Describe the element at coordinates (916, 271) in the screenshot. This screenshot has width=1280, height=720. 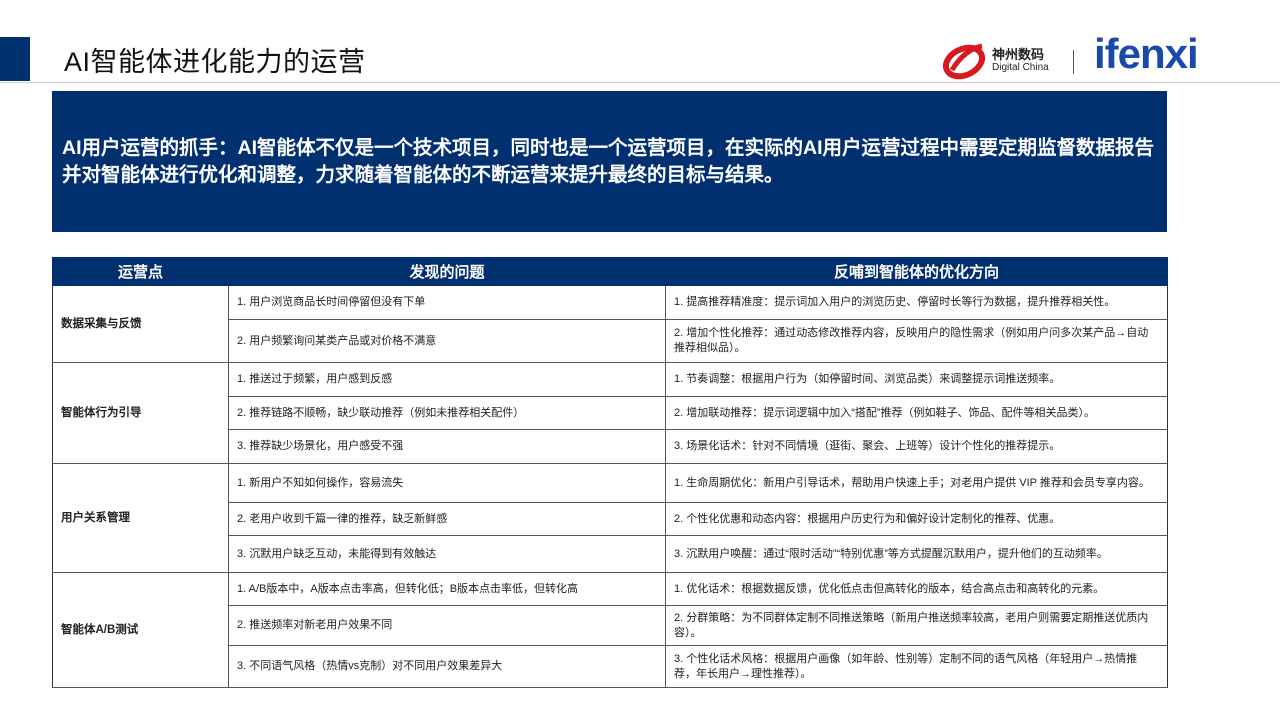
I see `column-header: 反哺到智能体的优化方向` at that location.